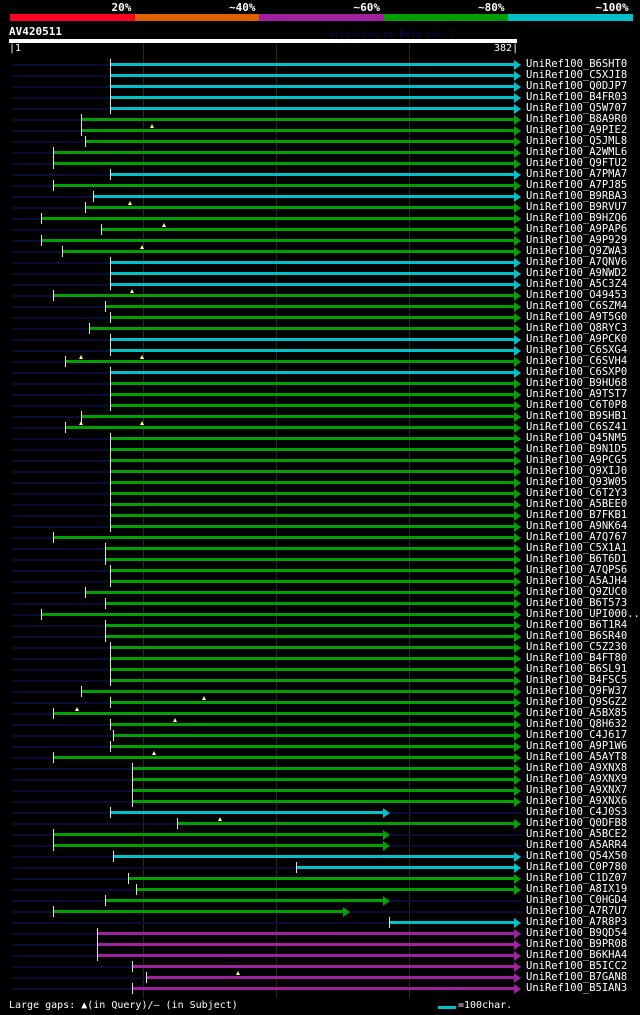 The height and width of the screenshot is (1015, 640). What do you see at coordinates (320, 614) in the screenshot?
I see `hit-row: UniRef100_UPI000..` at bounding box center [320, 614].